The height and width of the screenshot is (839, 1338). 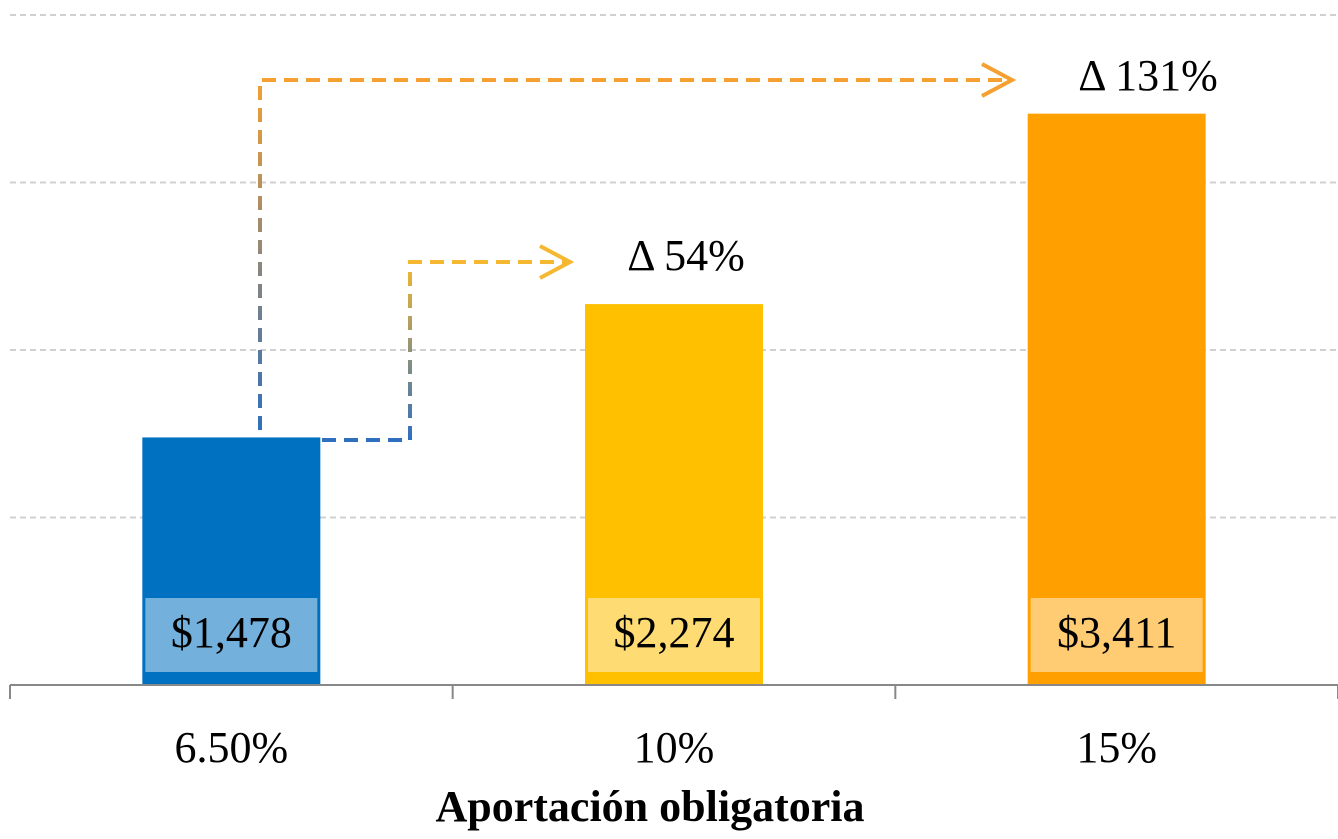 What do you see at coordinates (1116, 747) in the screenshot?
I see `x-tick-label: 15%` at bounding box center [1116, 747].